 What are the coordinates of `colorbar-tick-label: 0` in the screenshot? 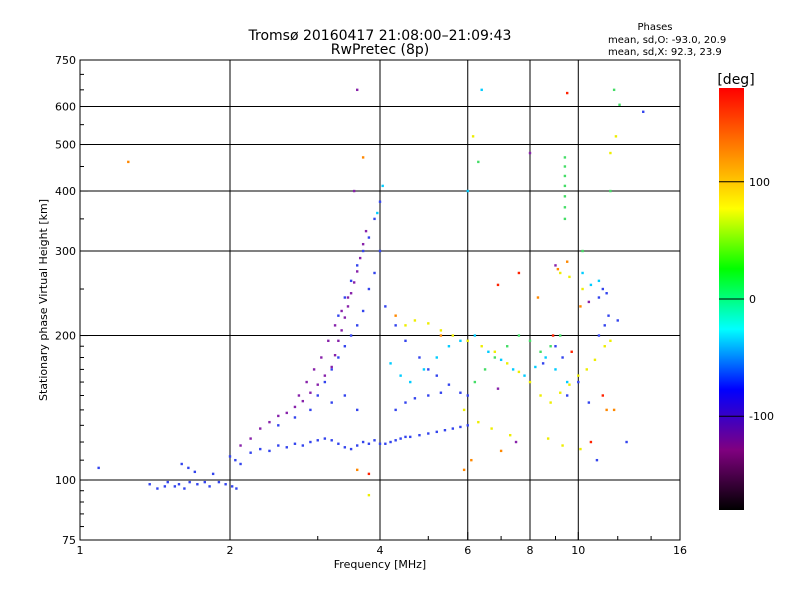 It's located at (752, 299).